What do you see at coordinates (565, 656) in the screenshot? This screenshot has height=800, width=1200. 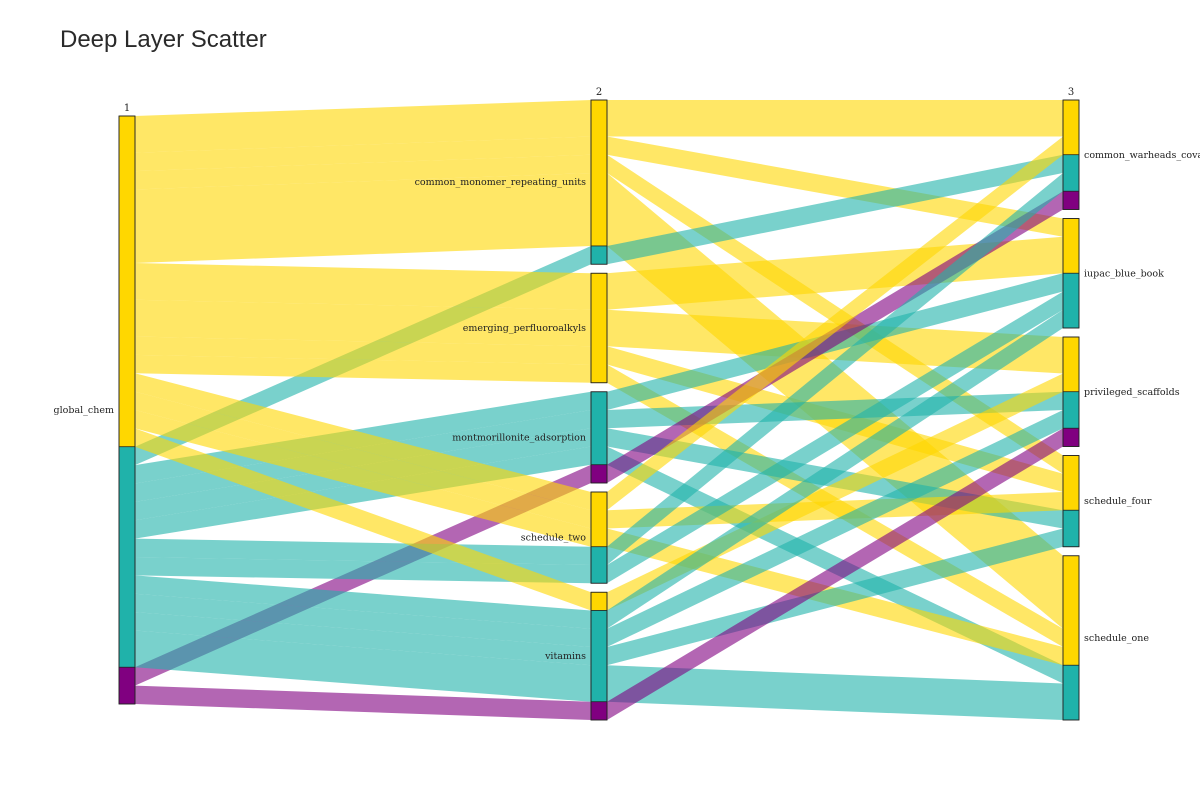 I see `category-label: vitamins` at bounding box center [565, 656].